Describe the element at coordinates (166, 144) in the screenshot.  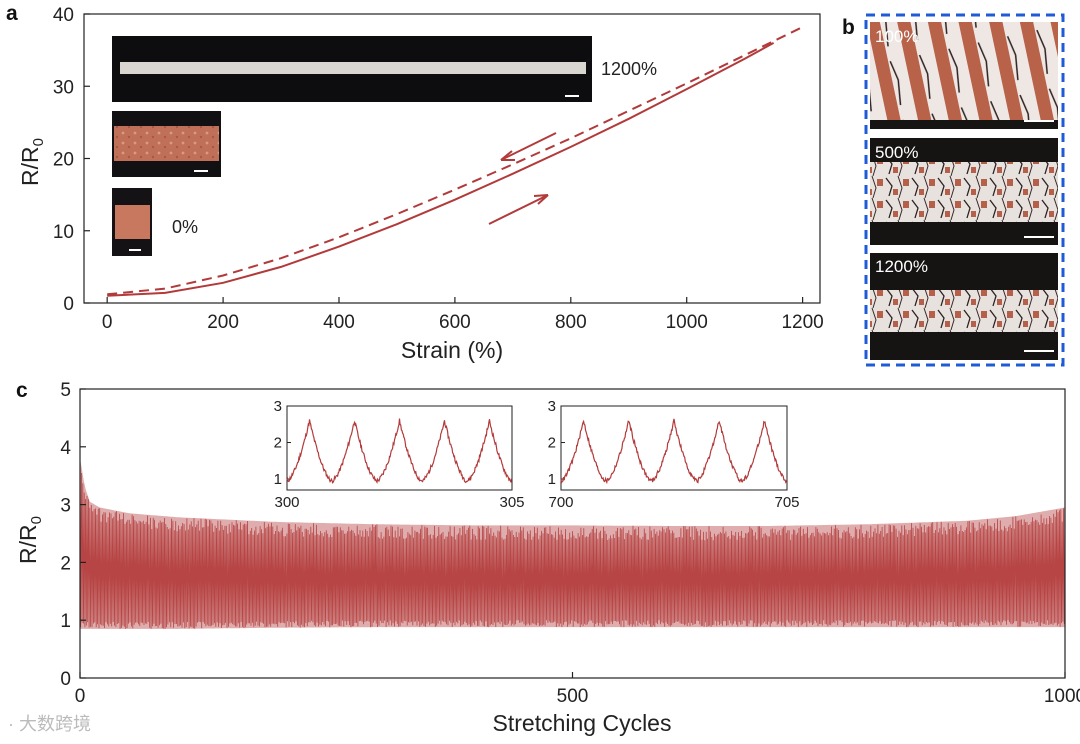
I see `photo-mid-inset` at that location.